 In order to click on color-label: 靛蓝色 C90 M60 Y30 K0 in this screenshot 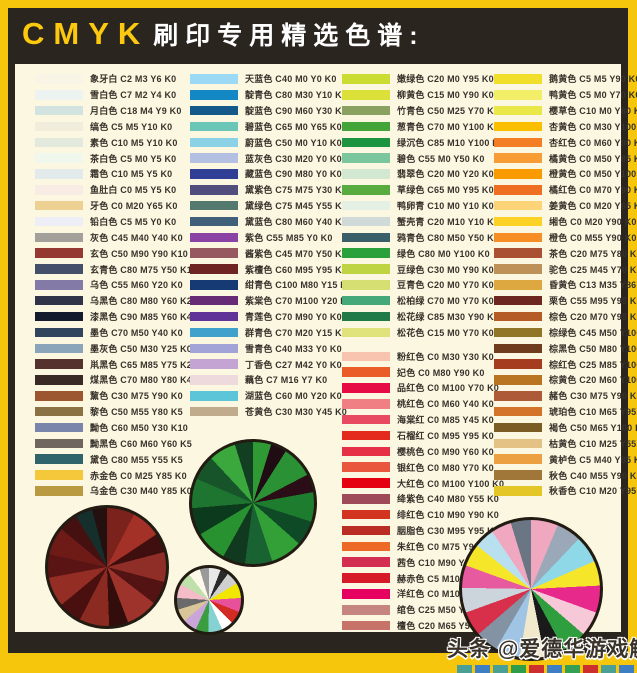, I will do `click(296, 111)`.